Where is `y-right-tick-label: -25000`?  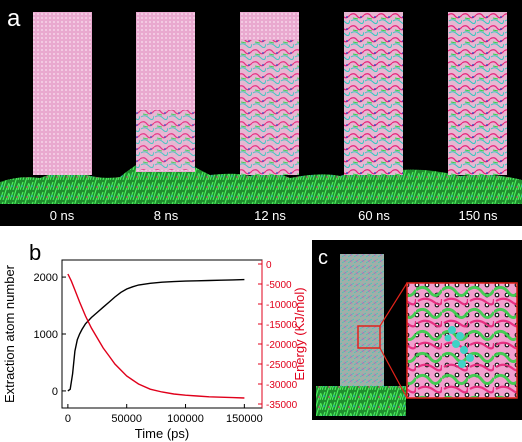
y-right-tick-label: -25000 is located at coordinates (282, 365).